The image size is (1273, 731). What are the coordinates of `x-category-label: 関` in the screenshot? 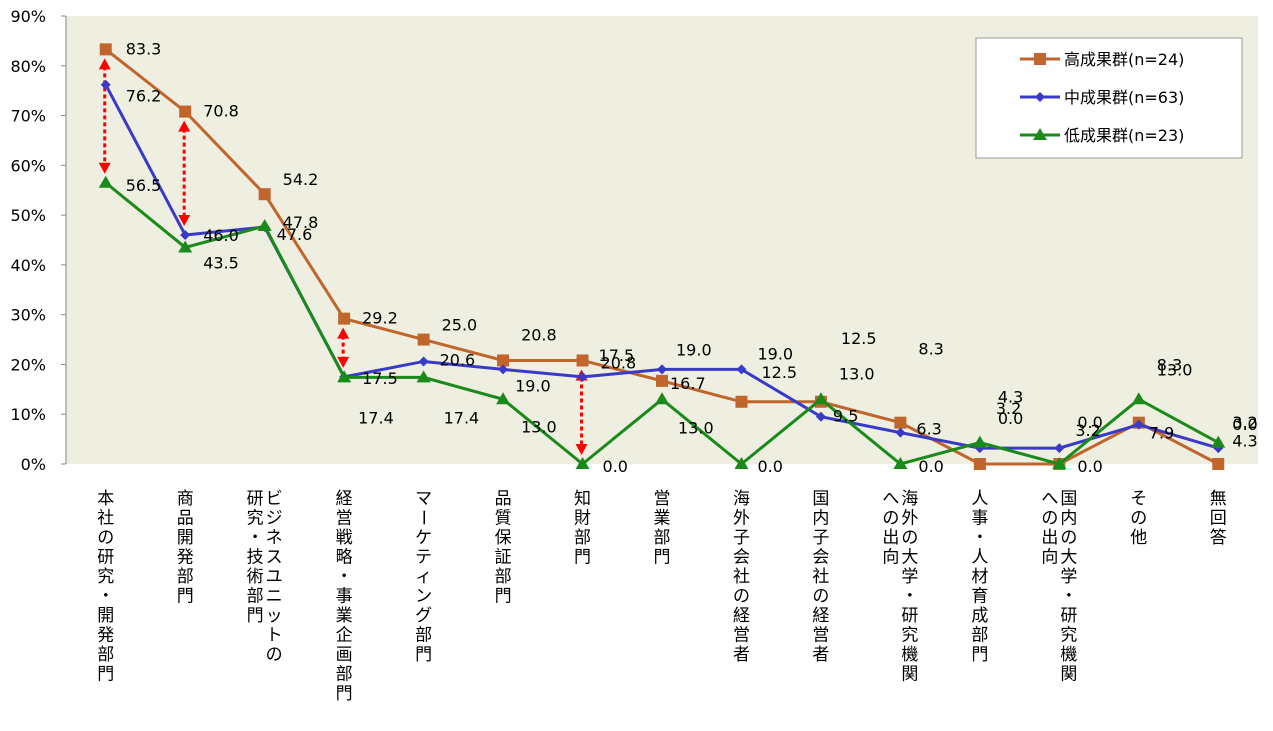 It's located at (1068, 675).